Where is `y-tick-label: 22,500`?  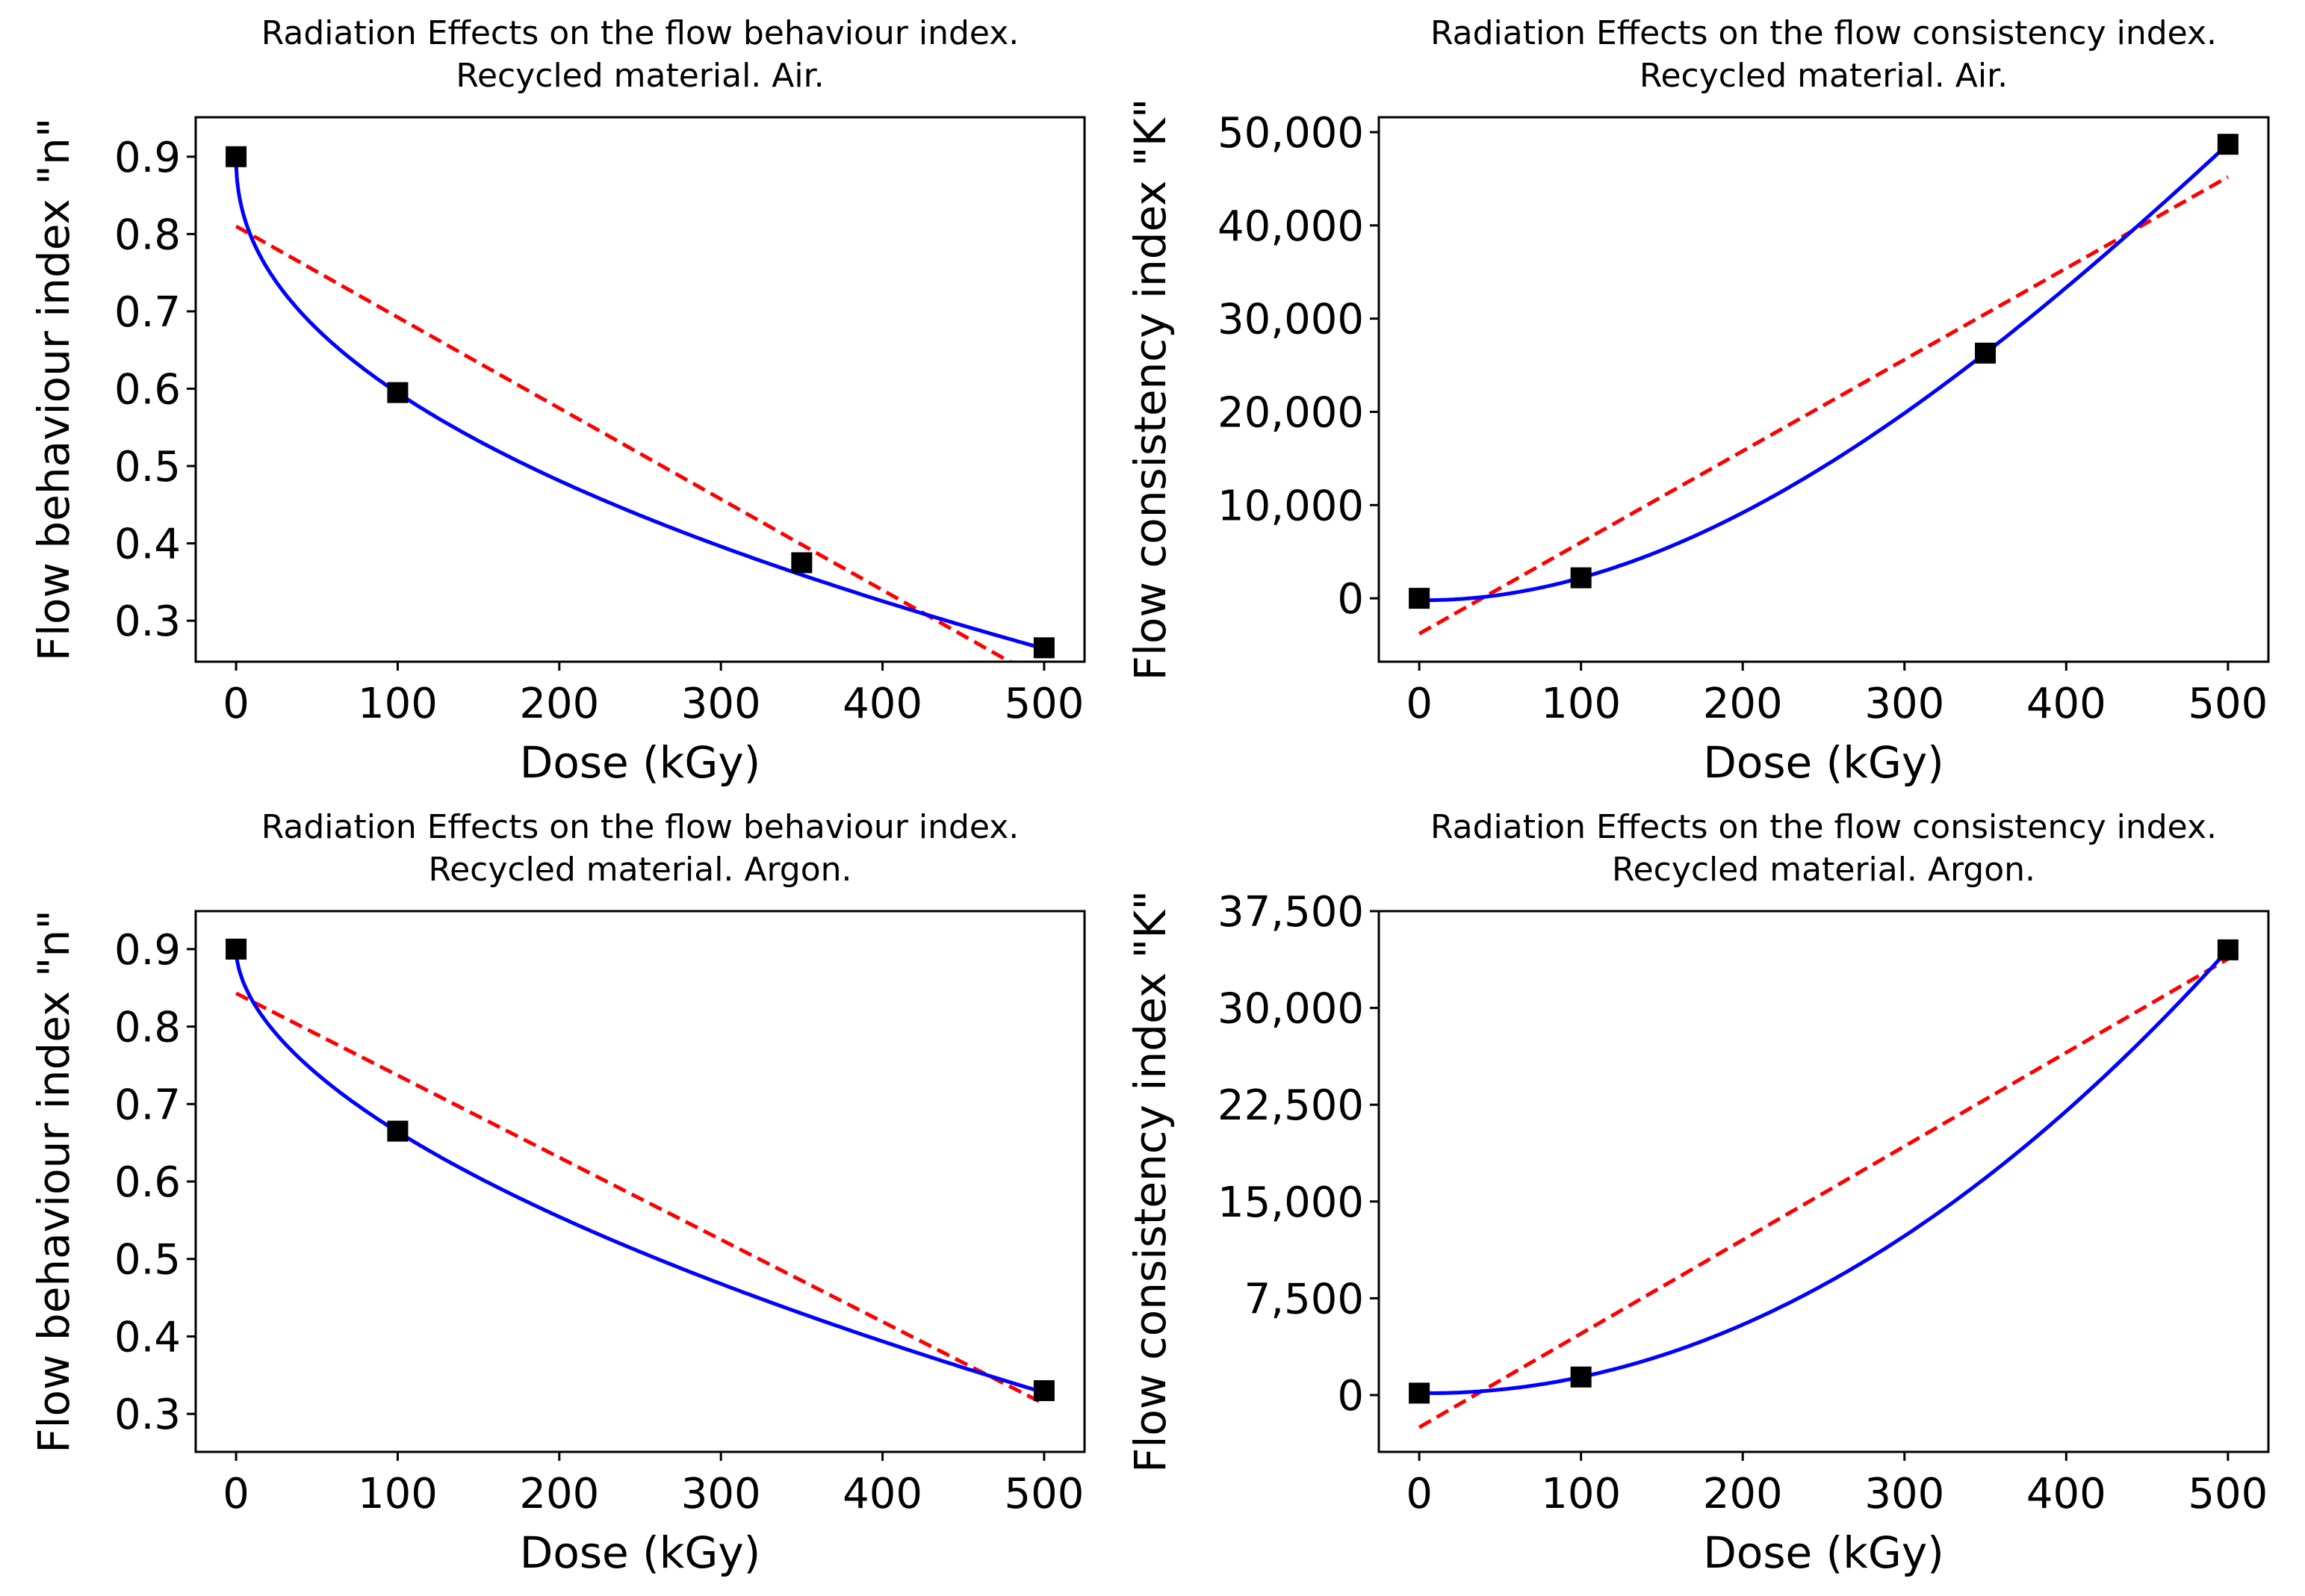 y-tick-label: 22,500 is located at coordinates (1290, 1105).